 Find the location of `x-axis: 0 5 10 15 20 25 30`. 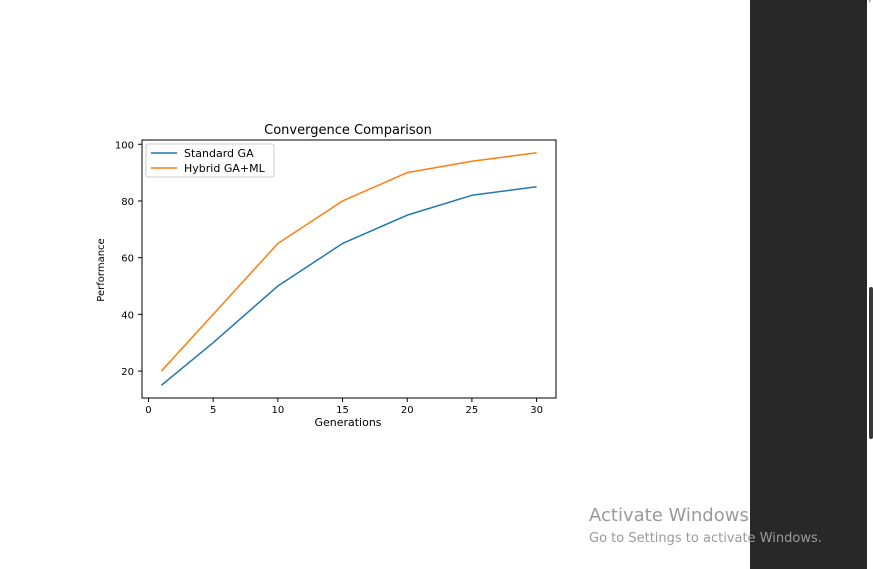

x-axis: 0 5 10 15 20 25 30 is located at coordinates (344, 407).